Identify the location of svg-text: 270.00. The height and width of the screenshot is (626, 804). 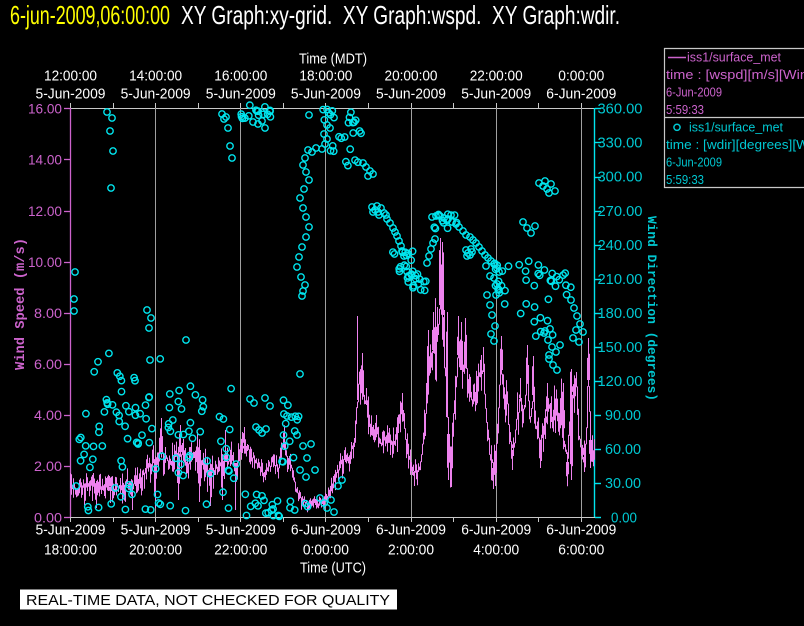
(620, 212).